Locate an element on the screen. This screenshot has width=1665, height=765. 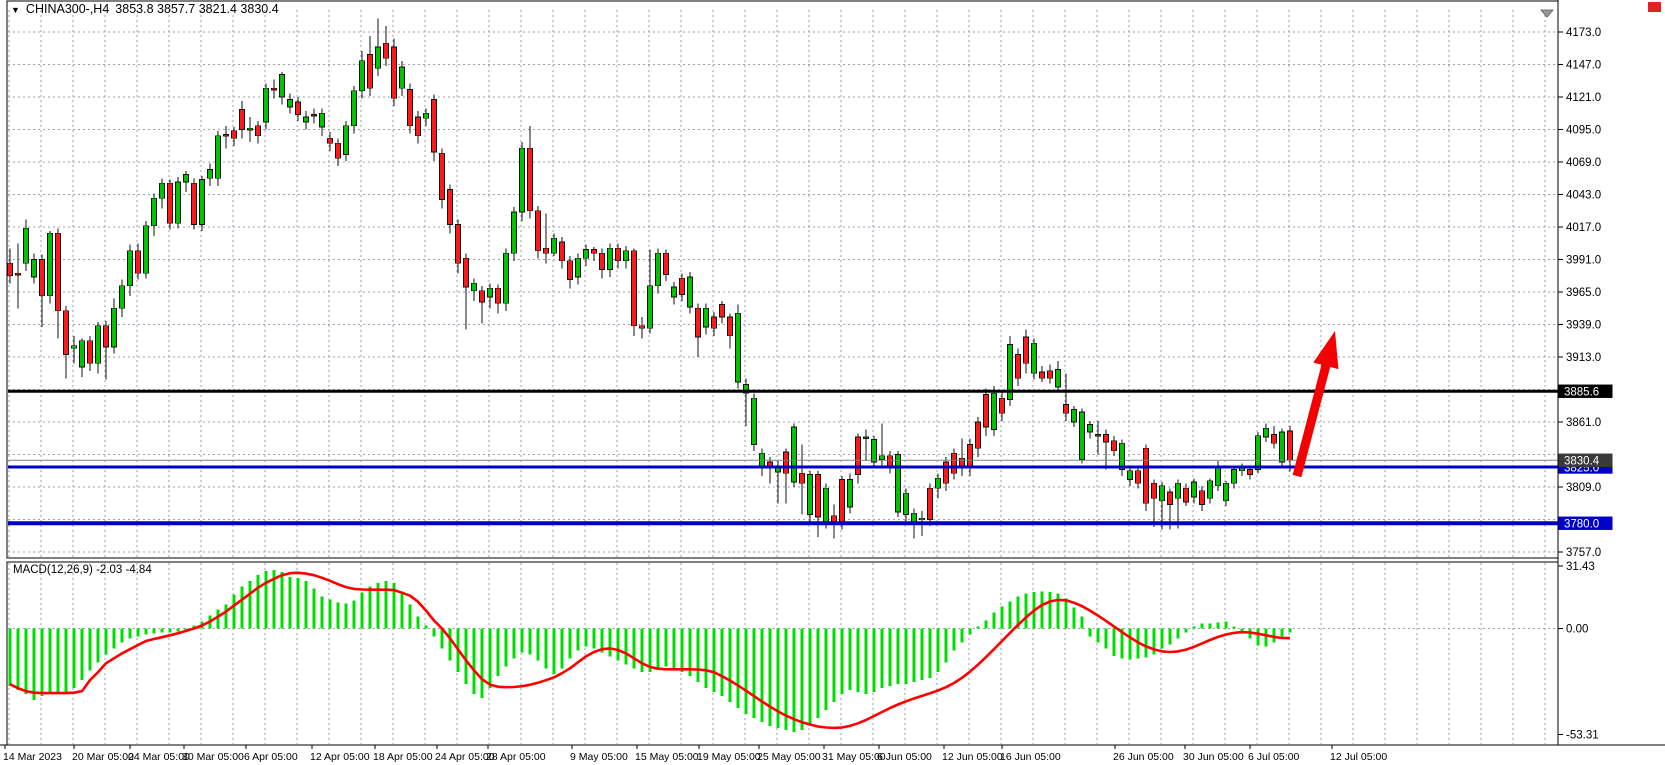
svg-text: 31 May 05:00 is located at coordinates (854, 757).